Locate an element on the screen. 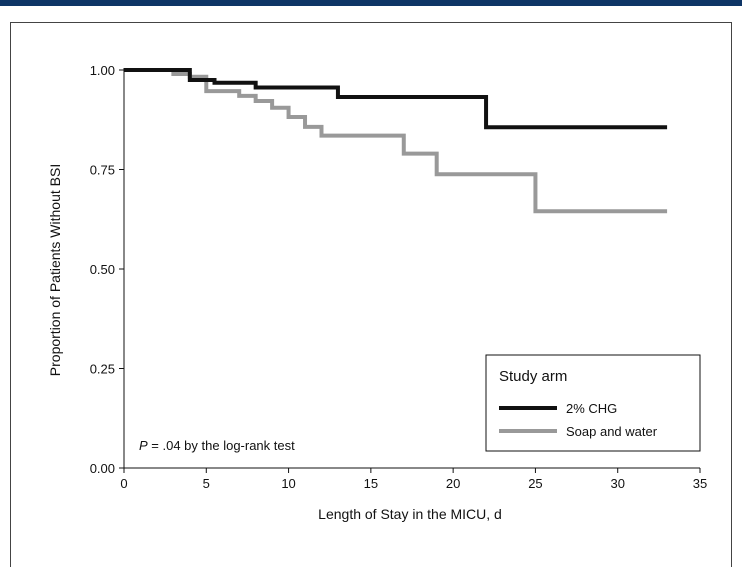 Image resolution: width=742 pixels, height=567 pixels. y-tick-label: 1.00 is located at coordinates (102, 70).